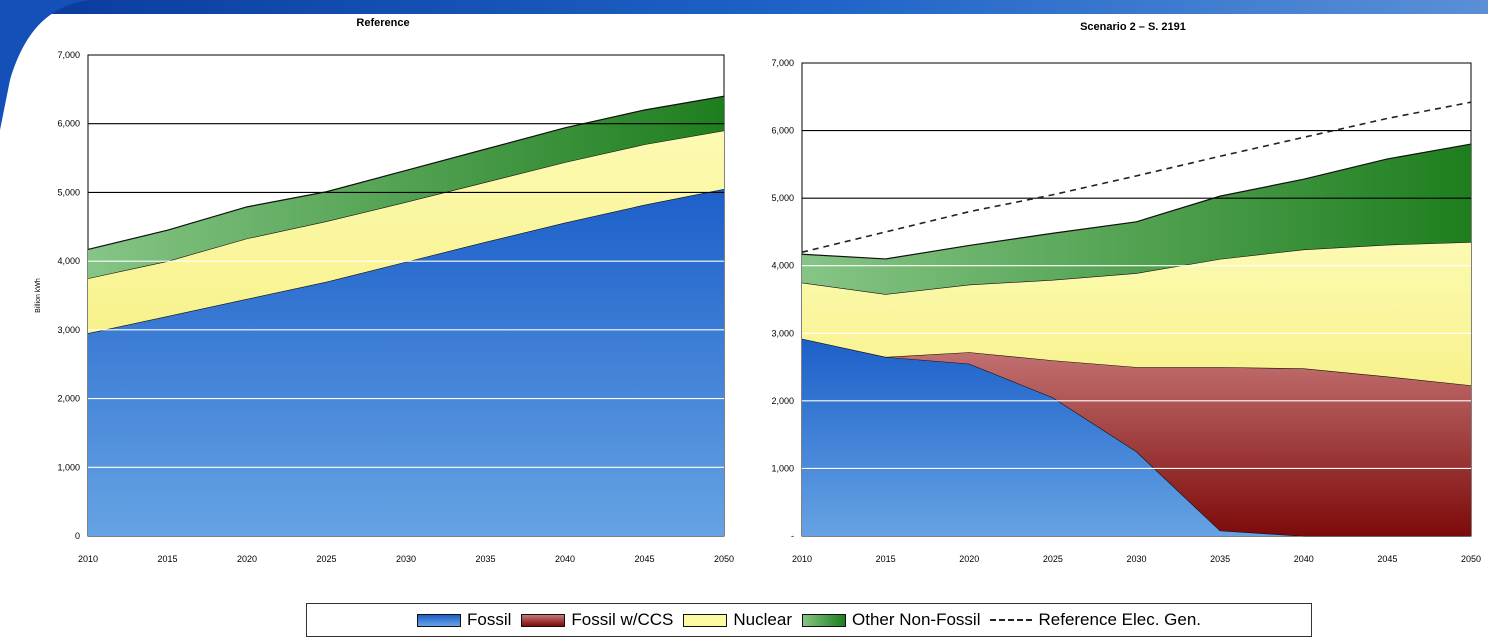 The image size is (1488, 642). Describe the element at coordinates (77, 536) in the screenshot. I see `y-tick-label: 0` at that location.